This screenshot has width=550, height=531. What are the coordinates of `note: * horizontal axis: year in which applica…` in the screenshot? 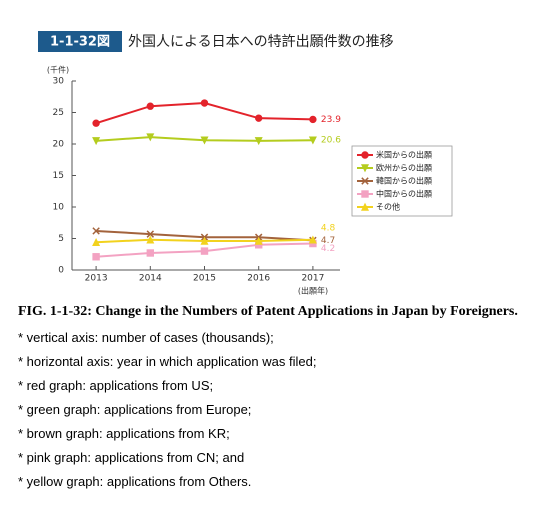 It's located at (167, 361).